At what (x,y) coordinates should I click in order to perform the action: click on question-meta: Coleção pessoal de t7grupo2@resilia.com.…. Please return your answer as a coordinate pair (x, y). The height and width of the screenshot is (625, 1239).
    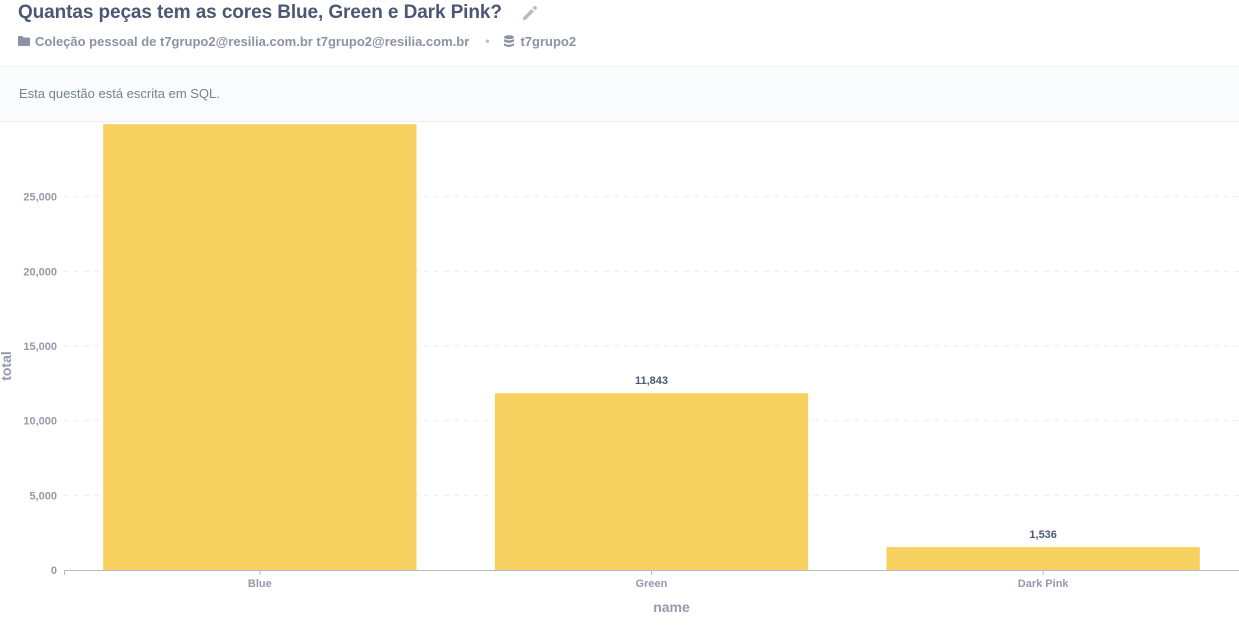
    Looking at the image, I should click on (297, 41).